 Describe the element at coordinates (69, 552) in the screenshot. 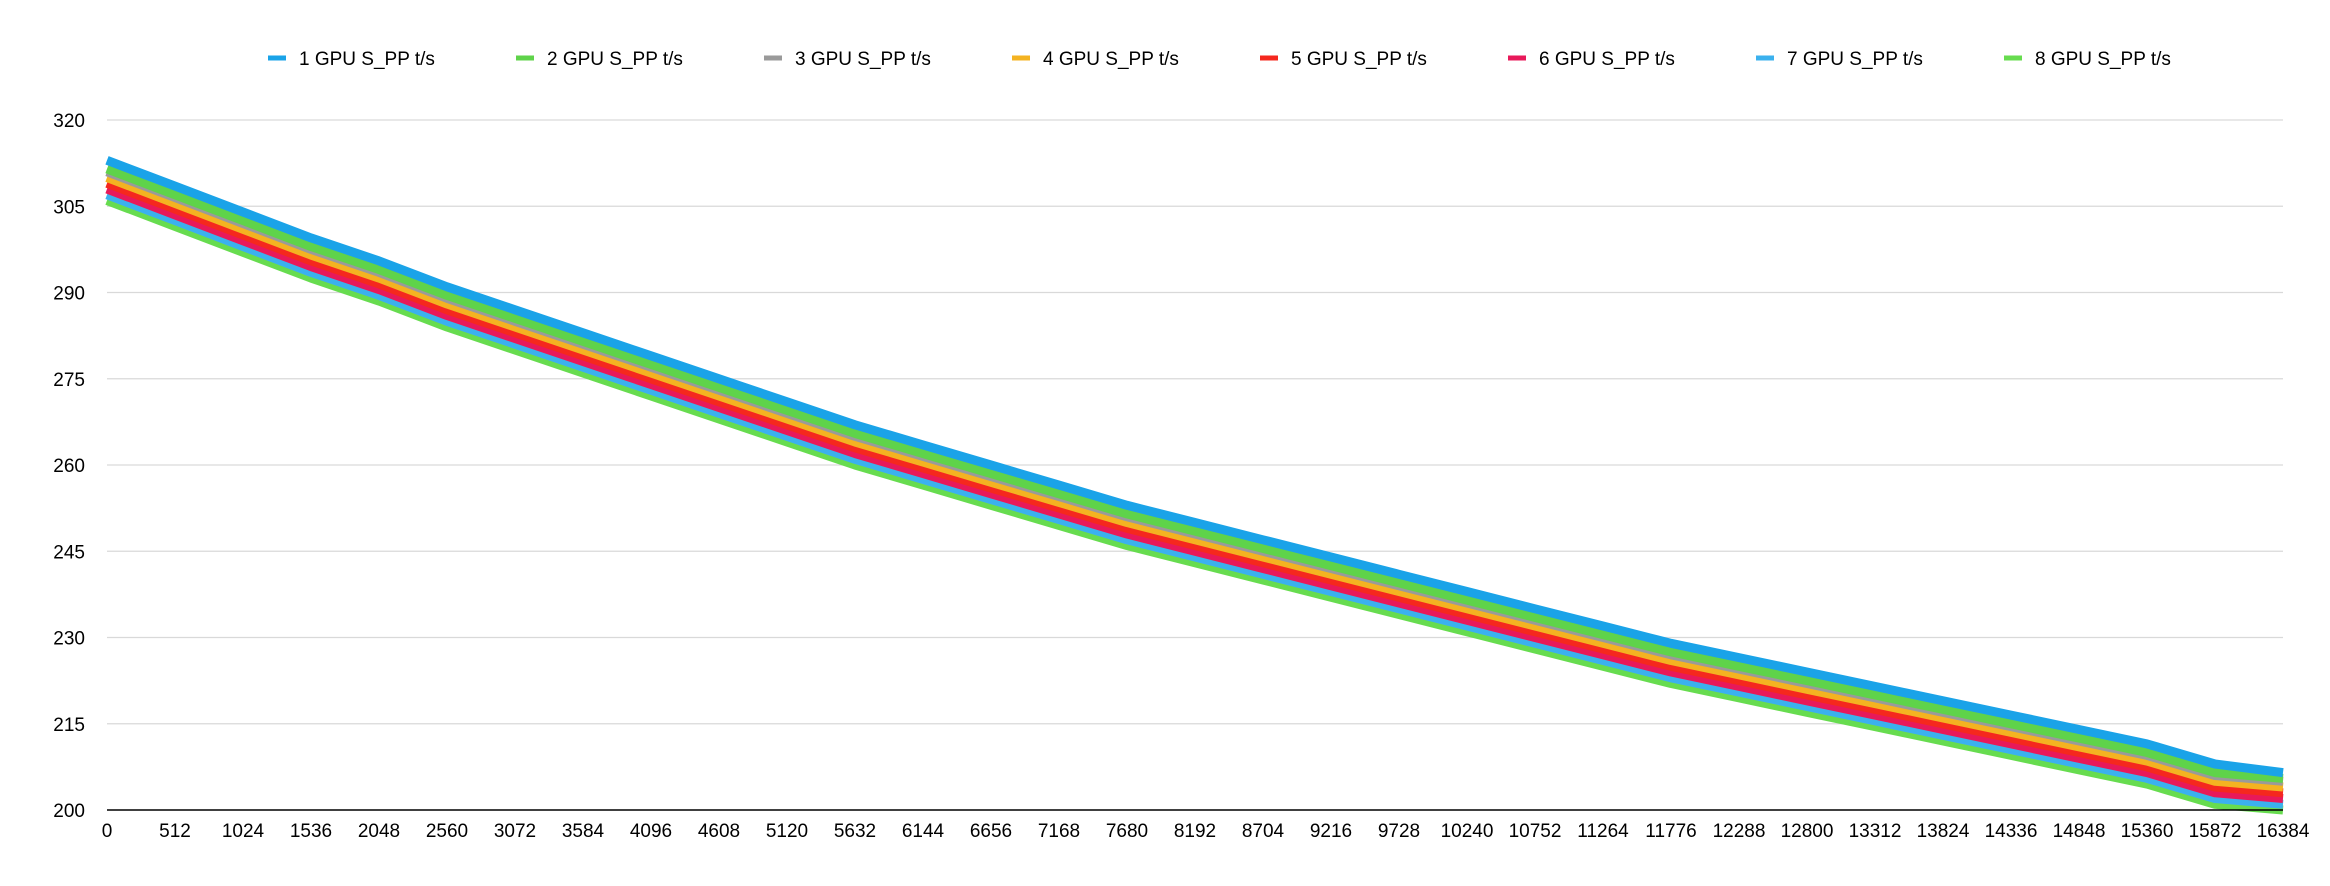

I see `y-tick-label: 245` at that location.